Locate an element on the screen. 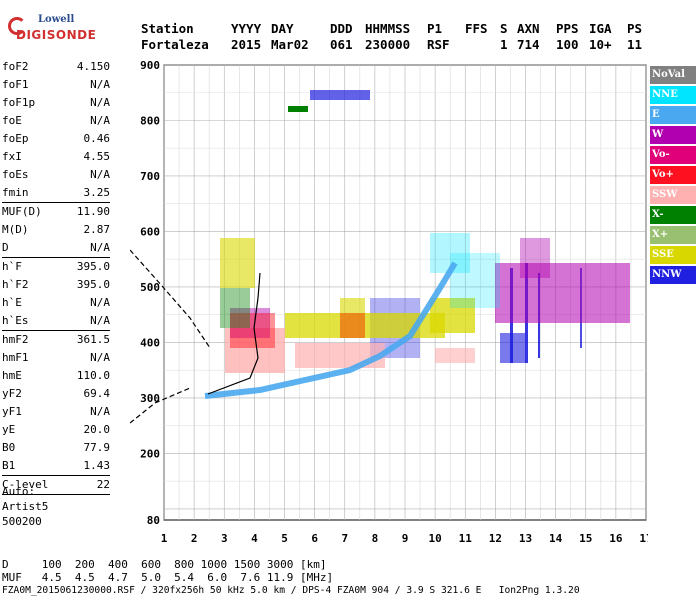  y-tick-label: 700 is located at coordinates (150, 176).